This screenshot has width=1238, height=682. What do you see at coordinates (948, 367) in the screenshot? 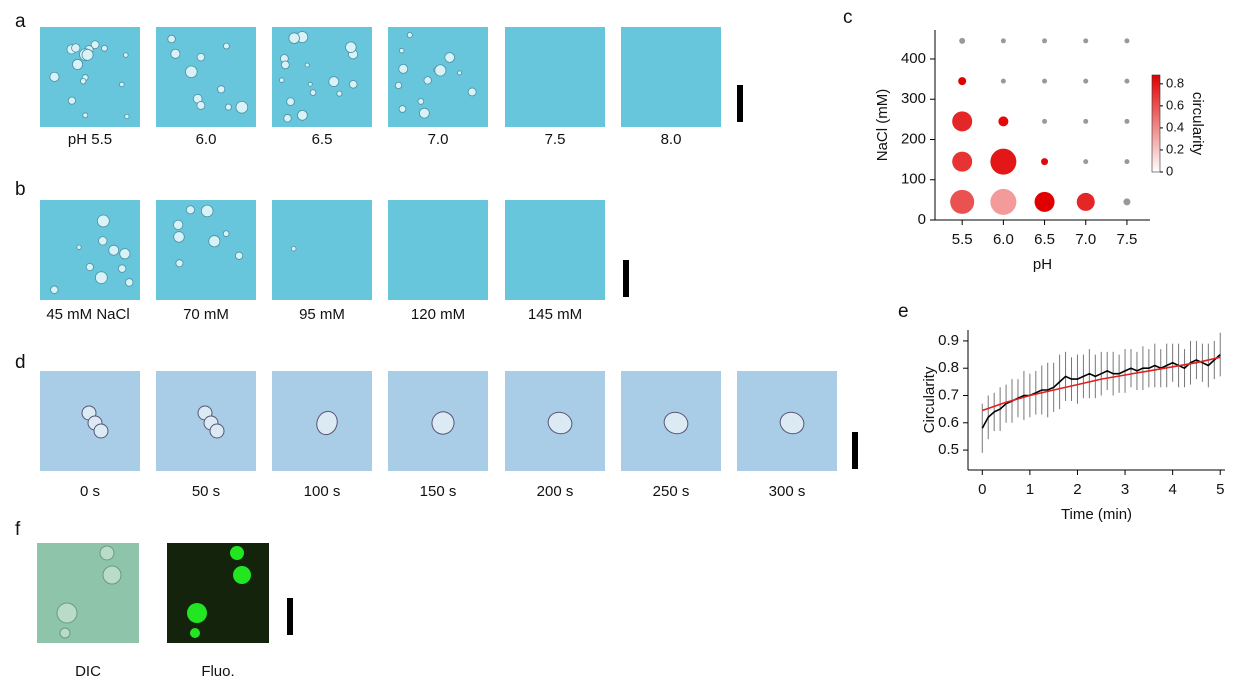
I see `y-tick-label: 0.8` at bounding box center [948, 367].